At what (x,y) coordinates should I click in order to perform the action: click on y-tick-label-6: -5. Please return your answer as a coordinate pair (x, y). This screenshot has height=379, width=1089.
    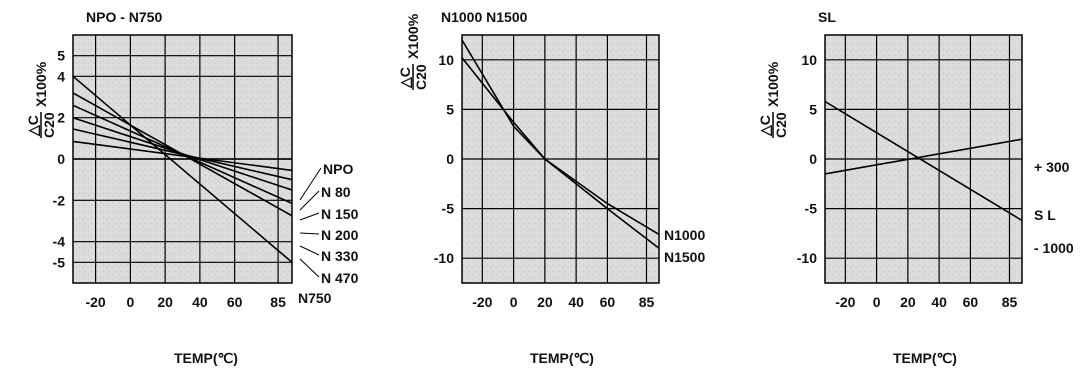
    Looking at the image, I should click on (59, 262).